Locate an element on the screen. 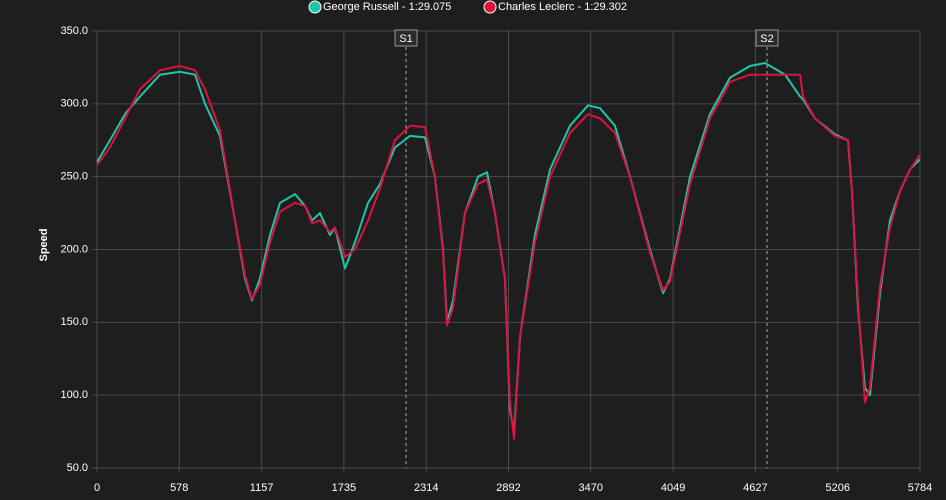 The height and width of the screenshot is (500, 946). y-tick-label: 250.0 is located at coordinates (74, 177).